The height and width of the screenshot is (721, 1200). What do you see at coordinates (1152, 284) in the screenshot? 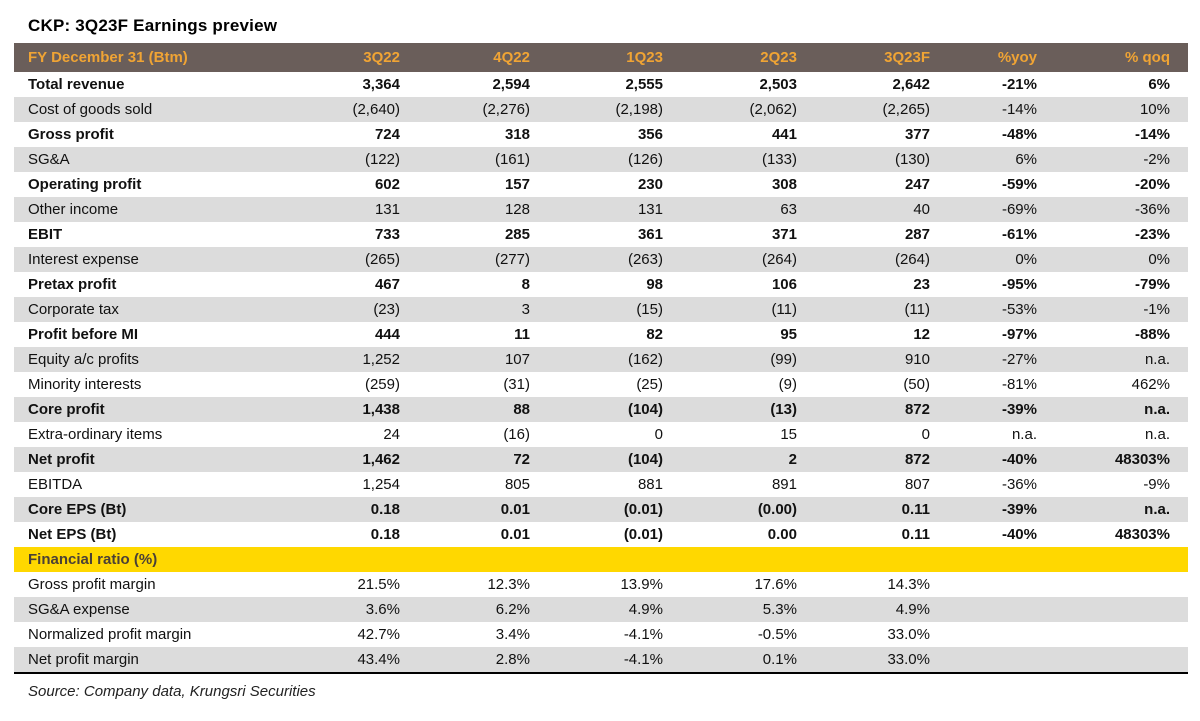
I see `value-cell: -79%` at bounding box center [1152, 284].